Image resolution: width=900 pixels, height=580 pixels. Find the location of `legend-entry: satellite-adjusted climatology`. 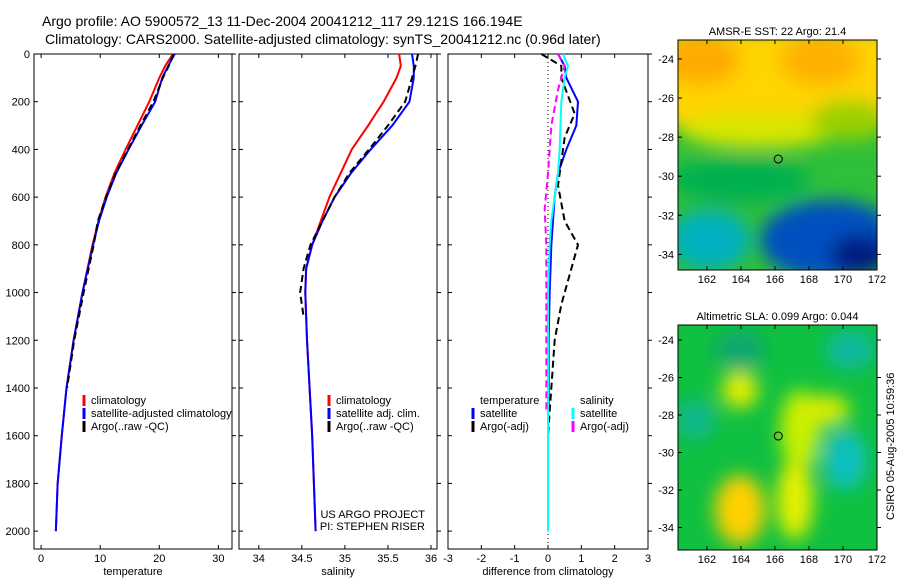

legend-entry: satellite-adjusted climatology is located at coordinates (161, 414).